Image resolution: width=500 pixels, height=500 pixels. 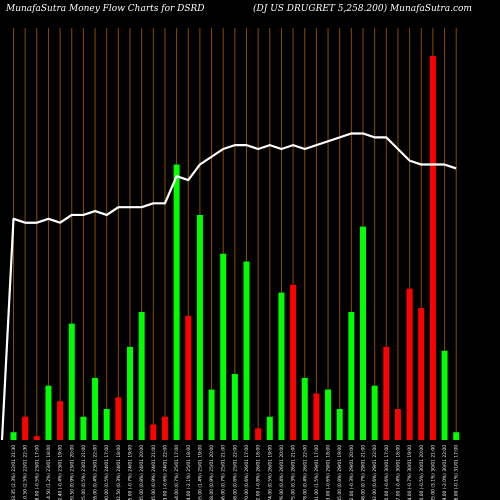 I want to click on x-tick-label: 1268.00 (0.8%) 25/01 22:00, so click(x=235, y=472).